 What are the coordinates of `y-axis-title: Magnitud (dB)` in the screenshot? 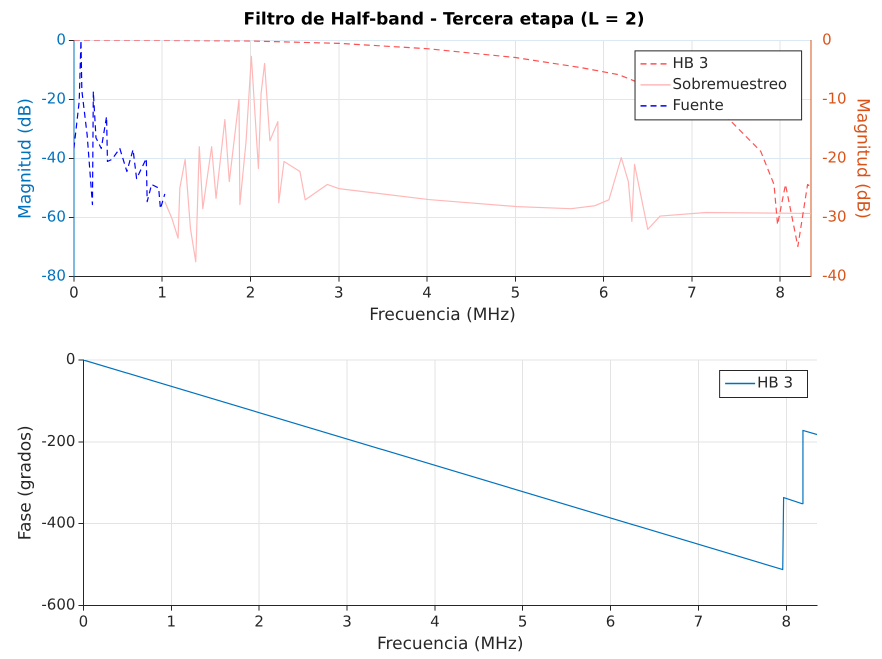 It's located at (26, 158).